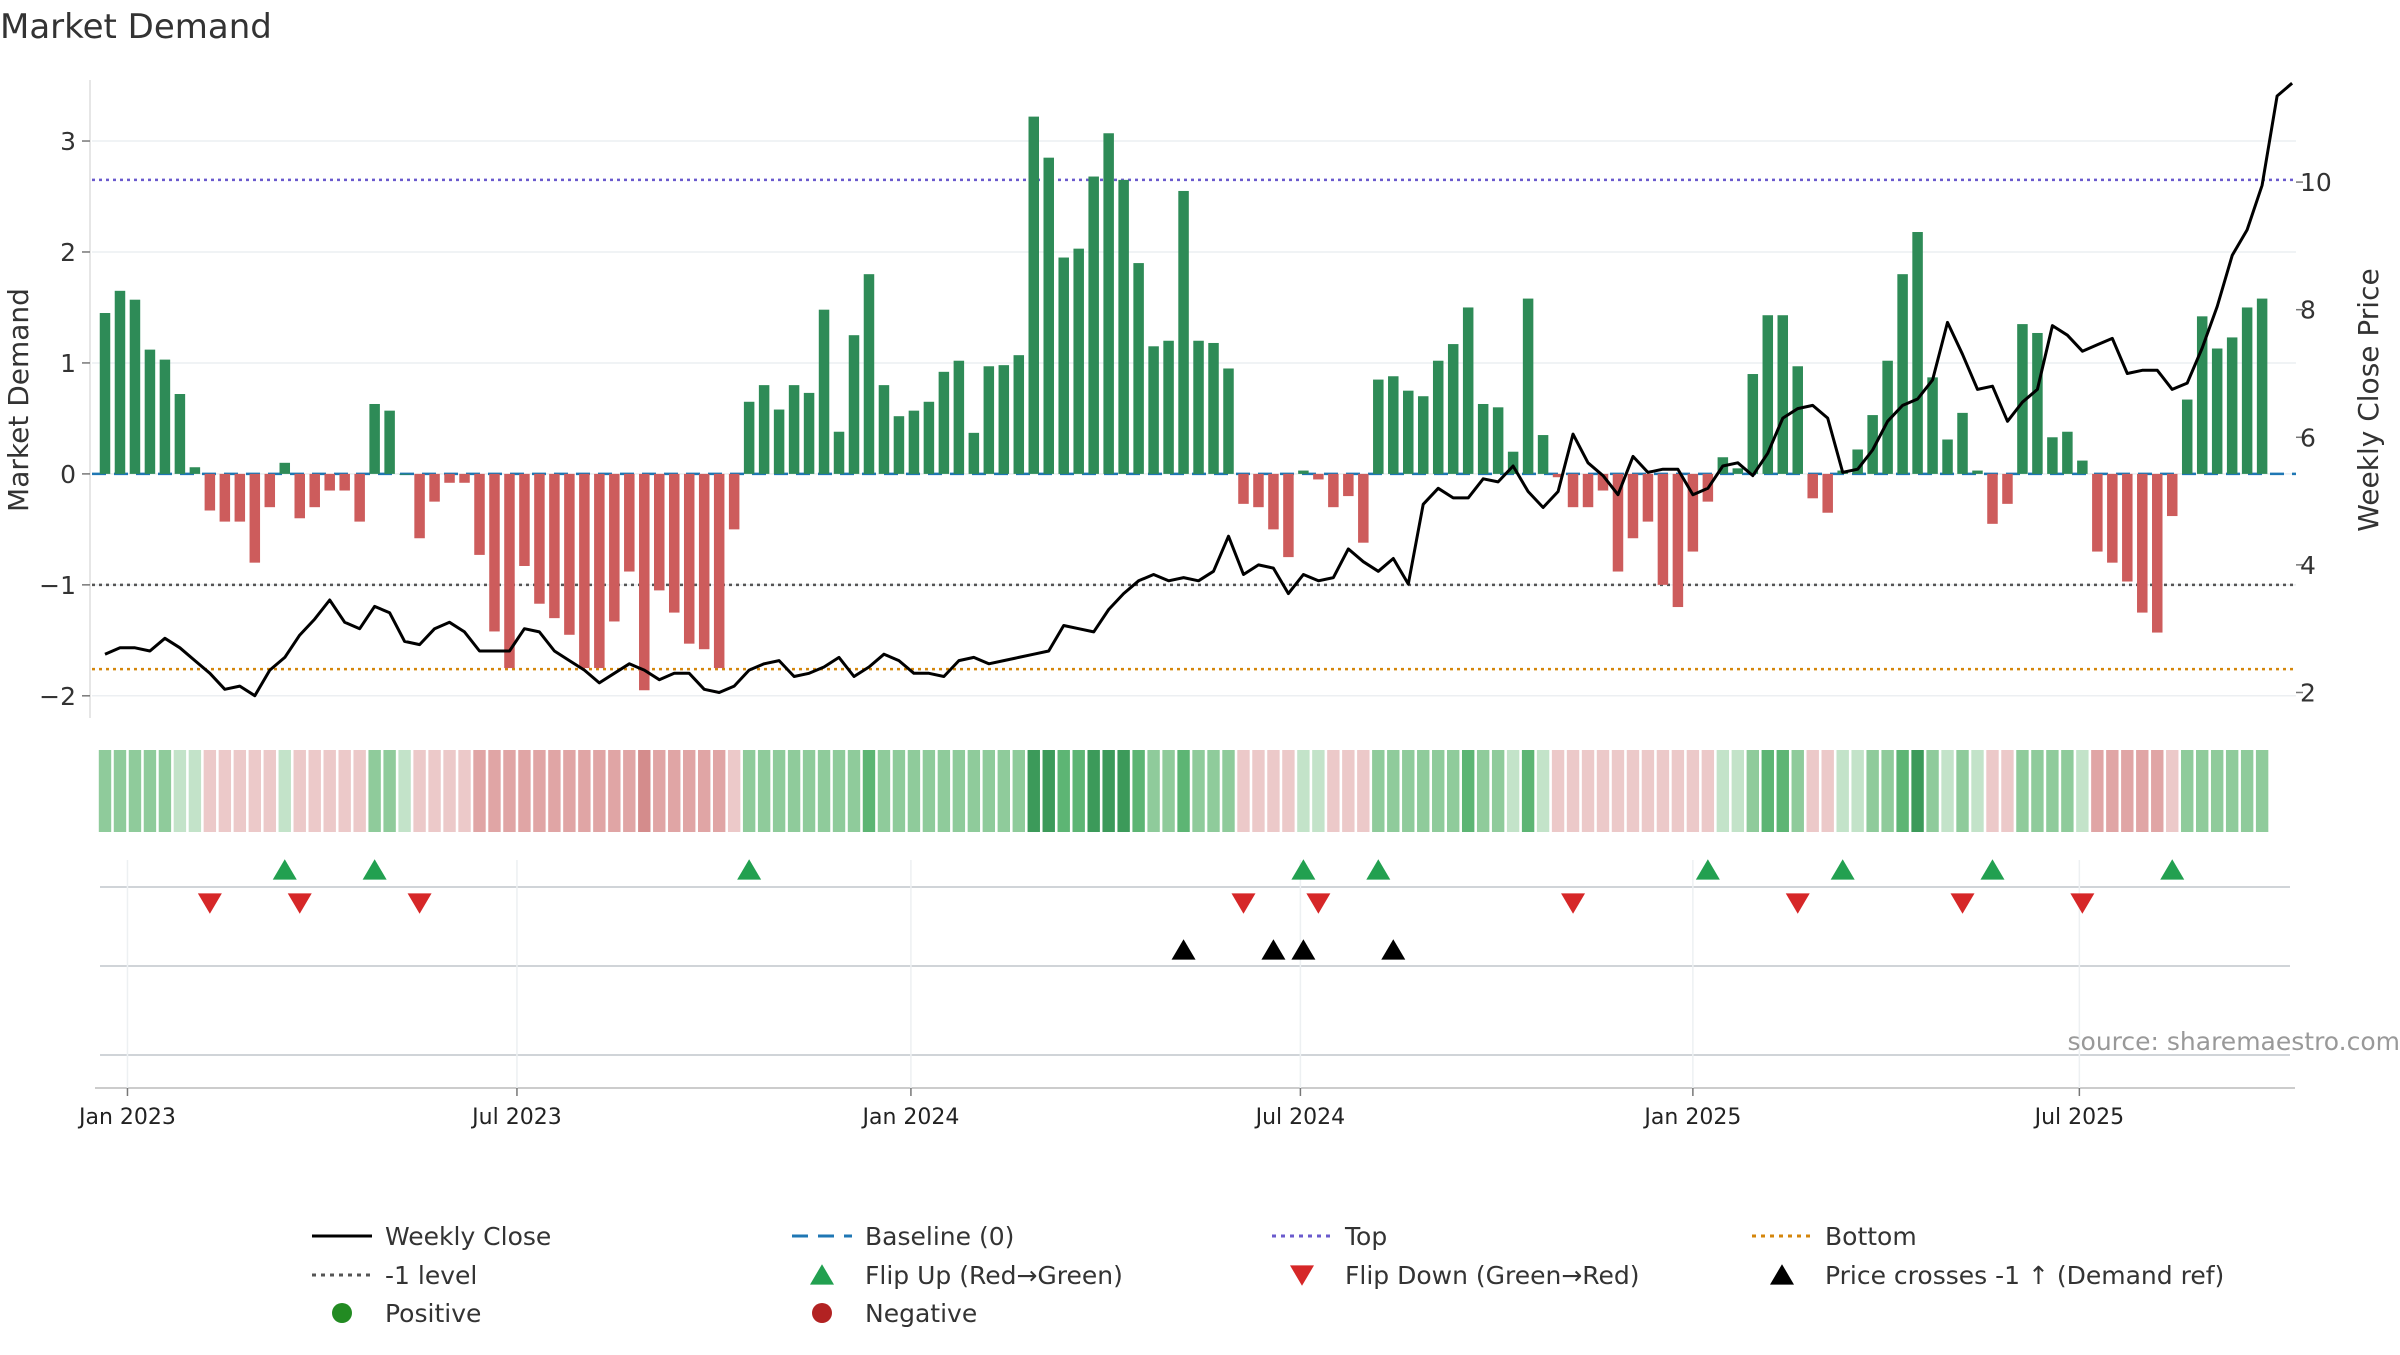  I want to click on x-tick-label: Jul 2023, so click(516, 1117).